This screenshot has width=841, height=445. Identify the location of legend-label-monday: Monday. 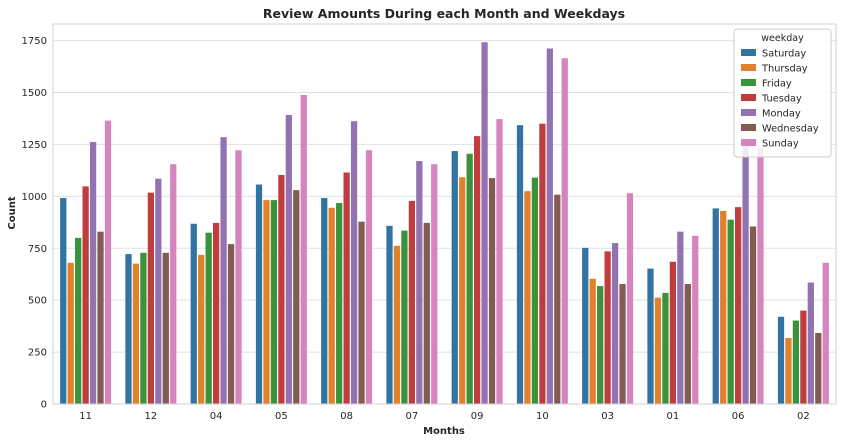
(781, 114).